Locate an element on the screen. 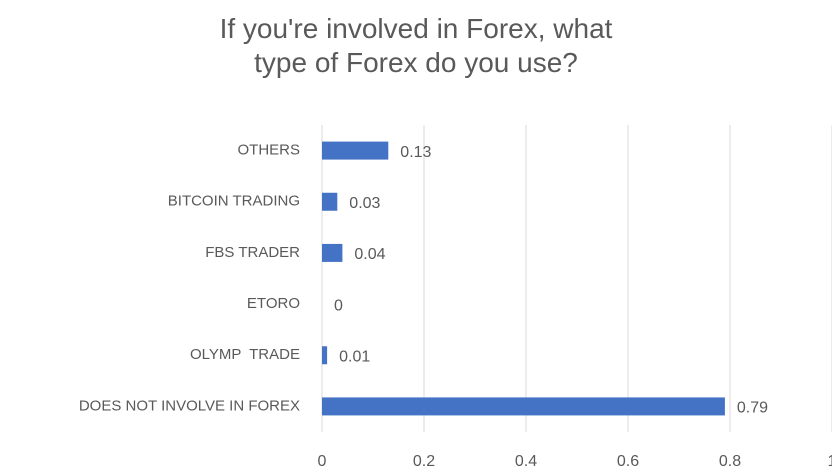 This screenshot has width=832, height=476. y-tick-label: FBS TRADER is located at coordinates (252, 252).